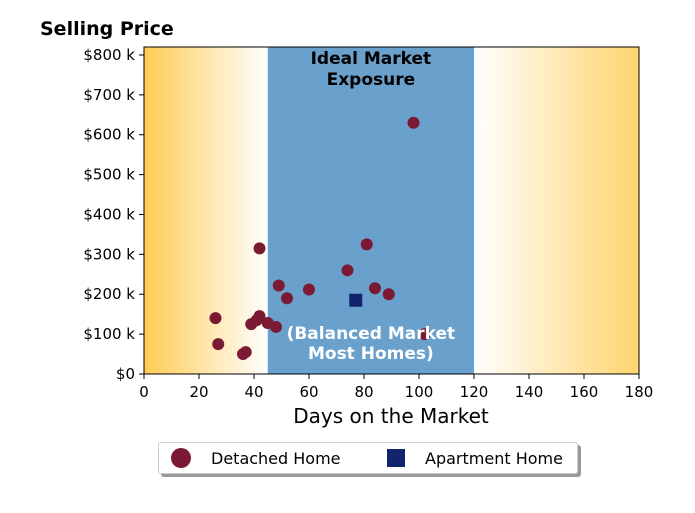  What do you see at coordinates (474, 392) in the screenshot?
I see `x-tick-label: 120` at bounding box center [474, 392].